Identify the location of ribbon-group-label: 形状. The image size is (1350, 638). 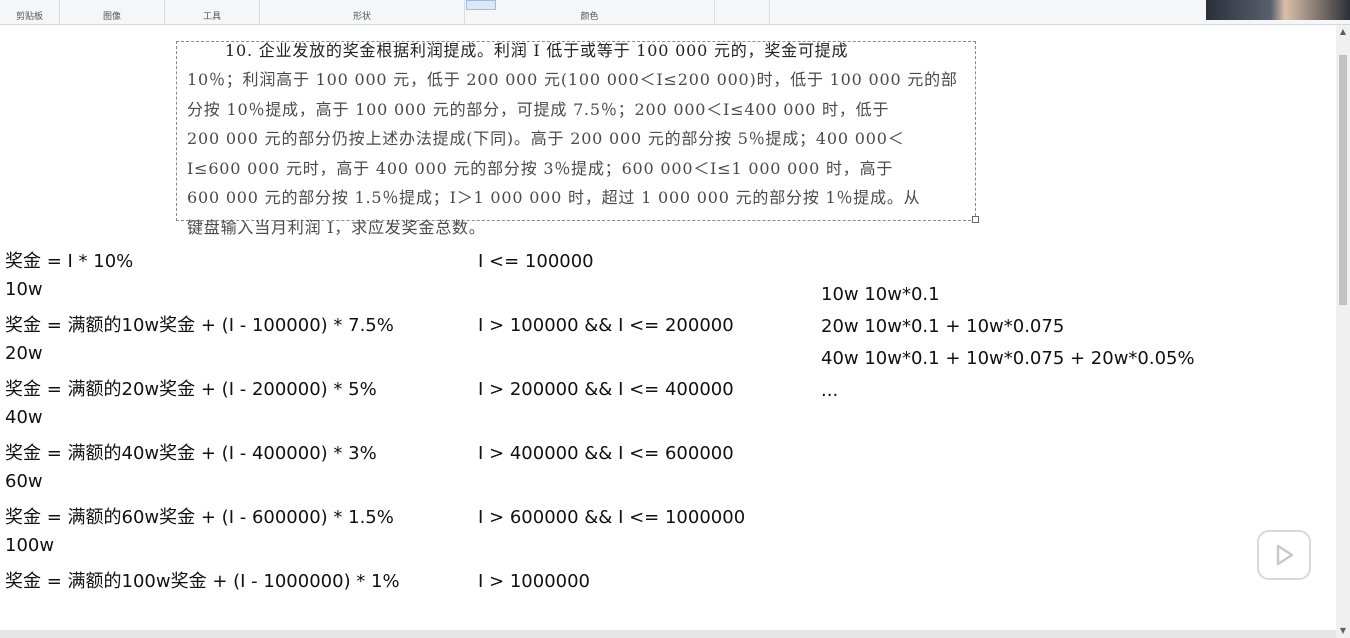
(361, 17).